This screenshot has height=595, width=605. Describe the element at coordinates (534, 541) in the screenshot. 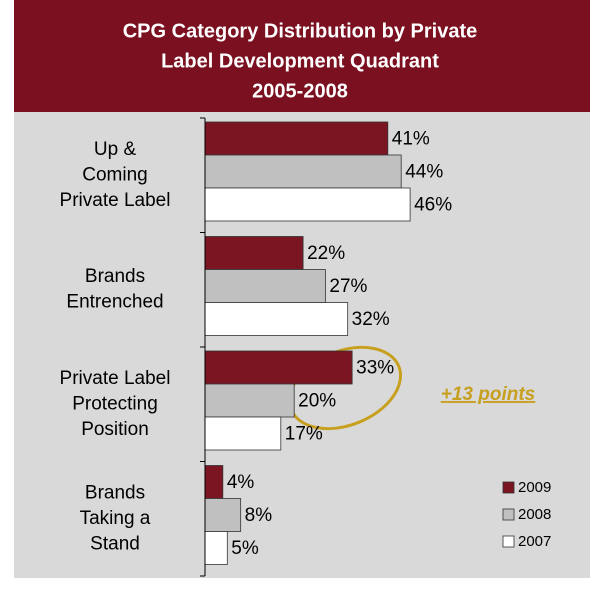

I see `legend-label: 2007` at that location.